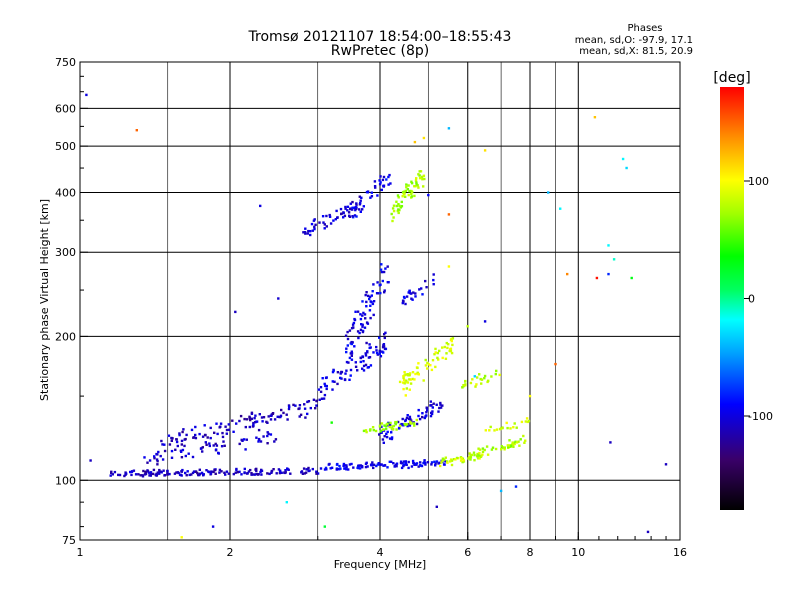 The image size is (800, 600). What do you see at coordinates (71, 301) in the screenshot?
I see `y-axis-ticks: 75 100 200 300 400 500 600 750` at bounding box center [71, 301].